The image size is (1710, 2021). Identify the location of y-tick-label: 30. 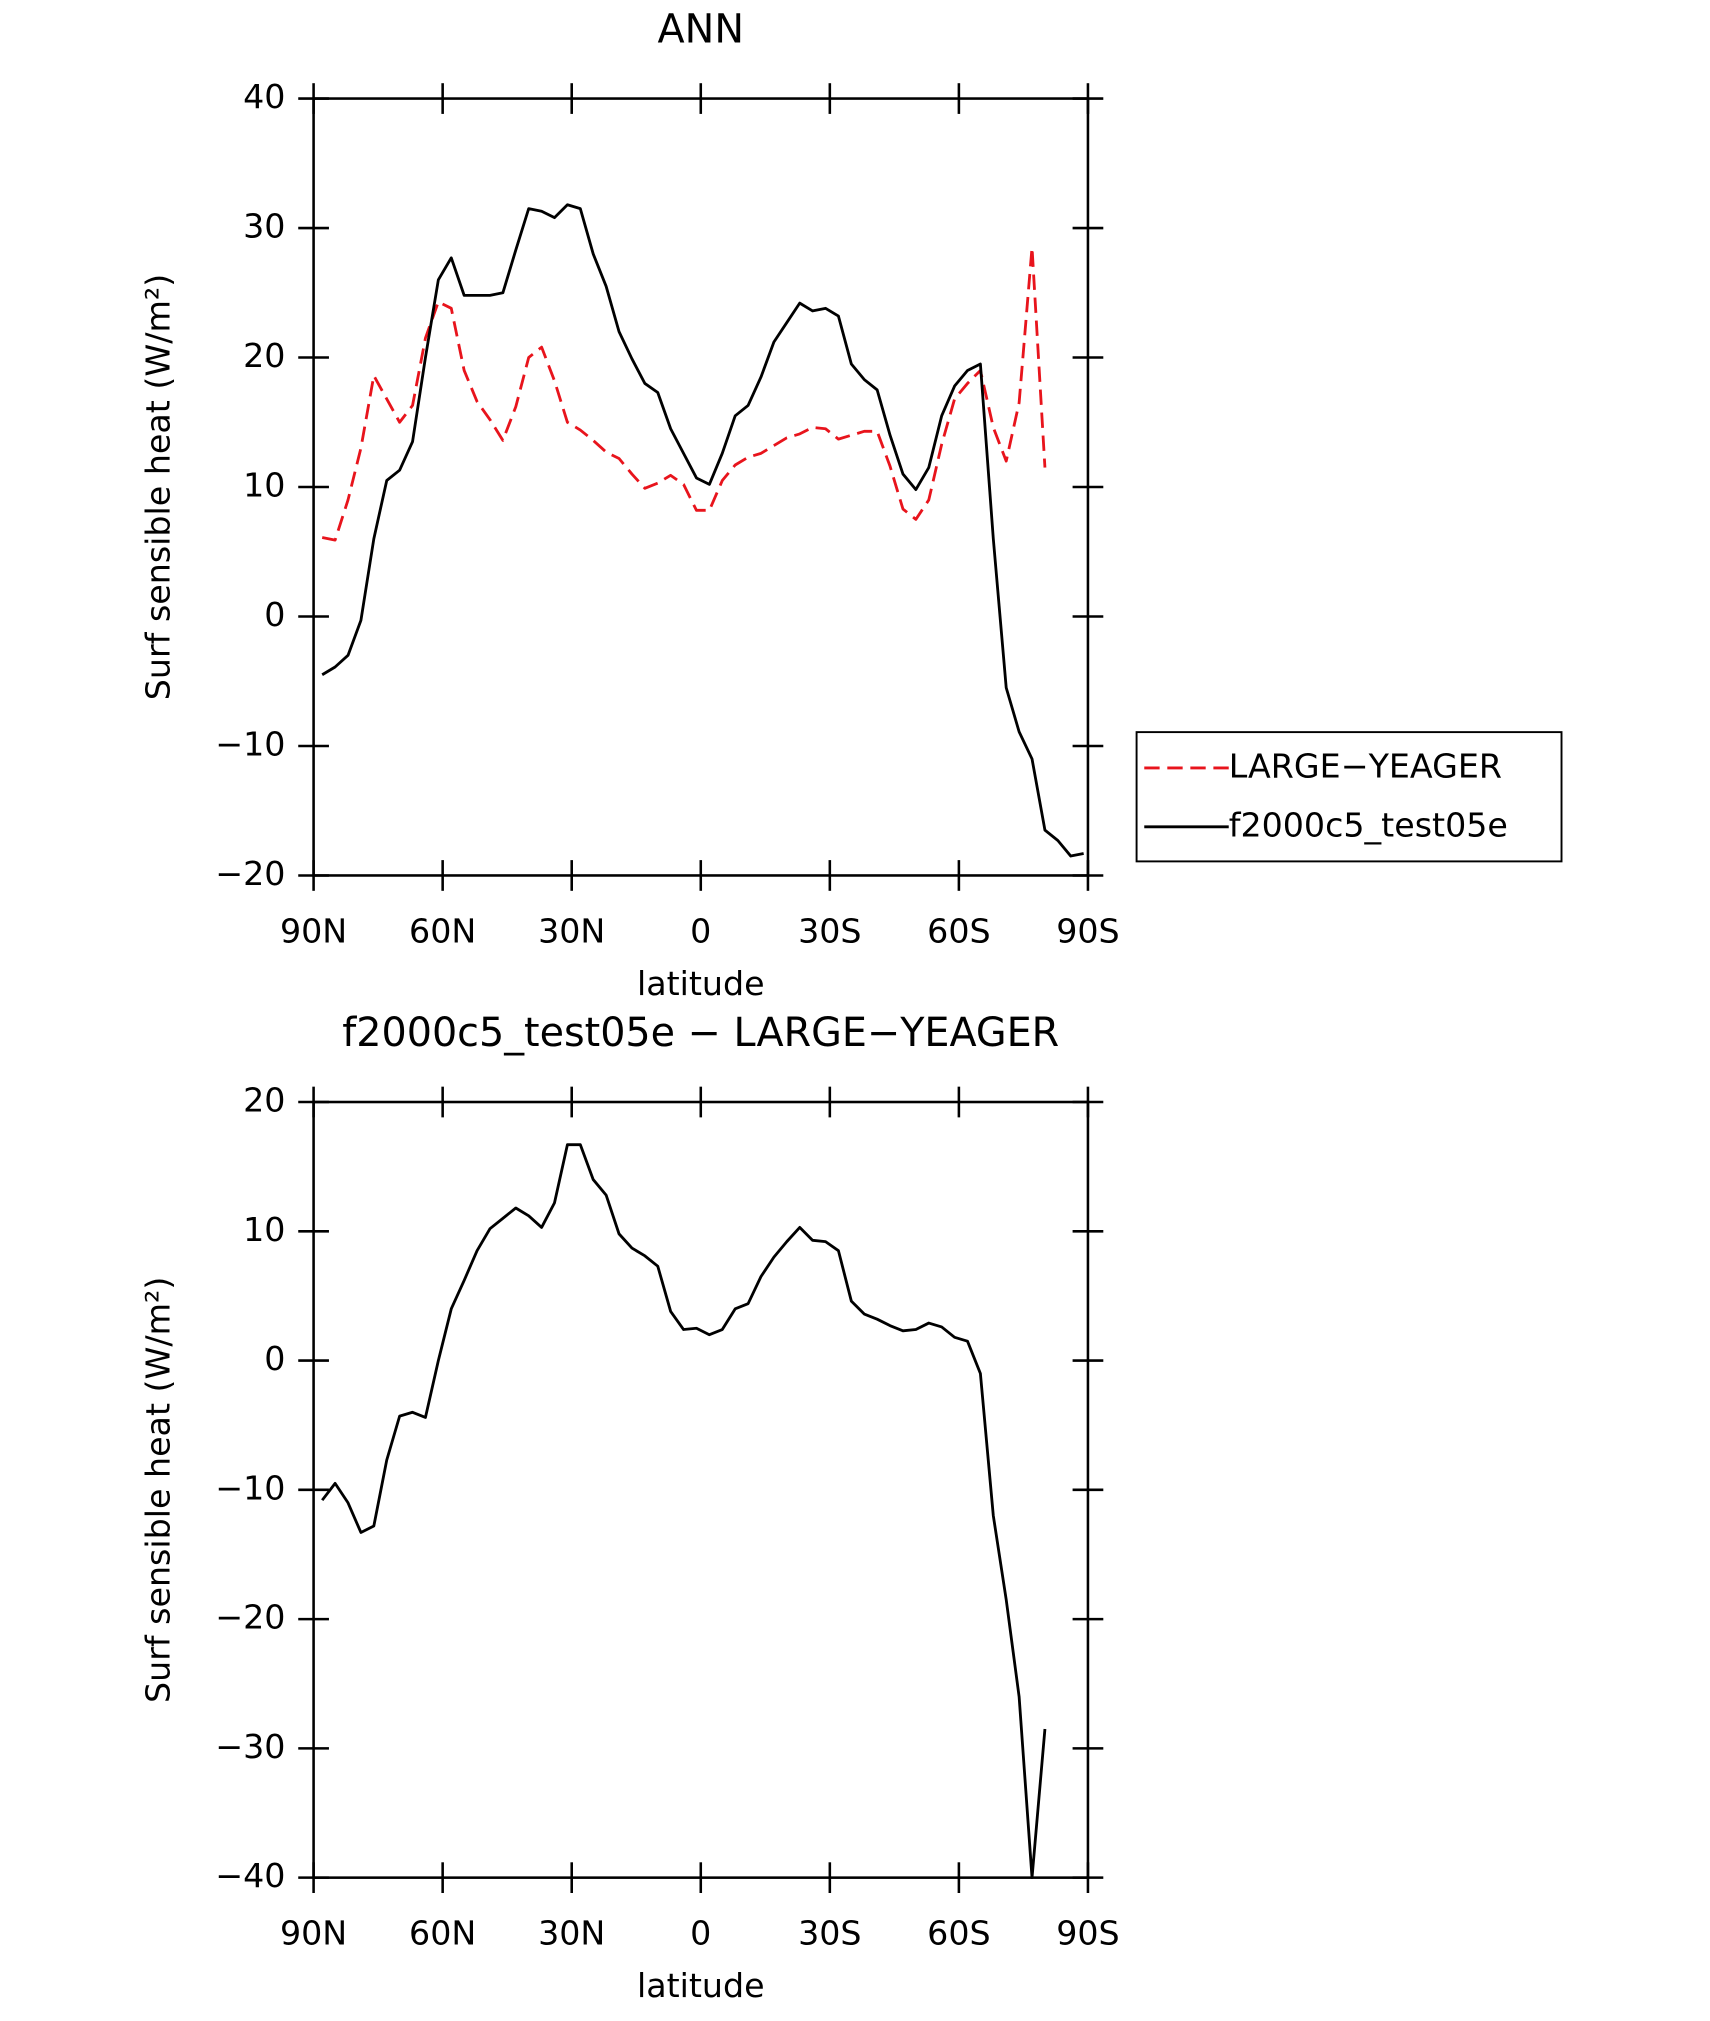
(264, 226).